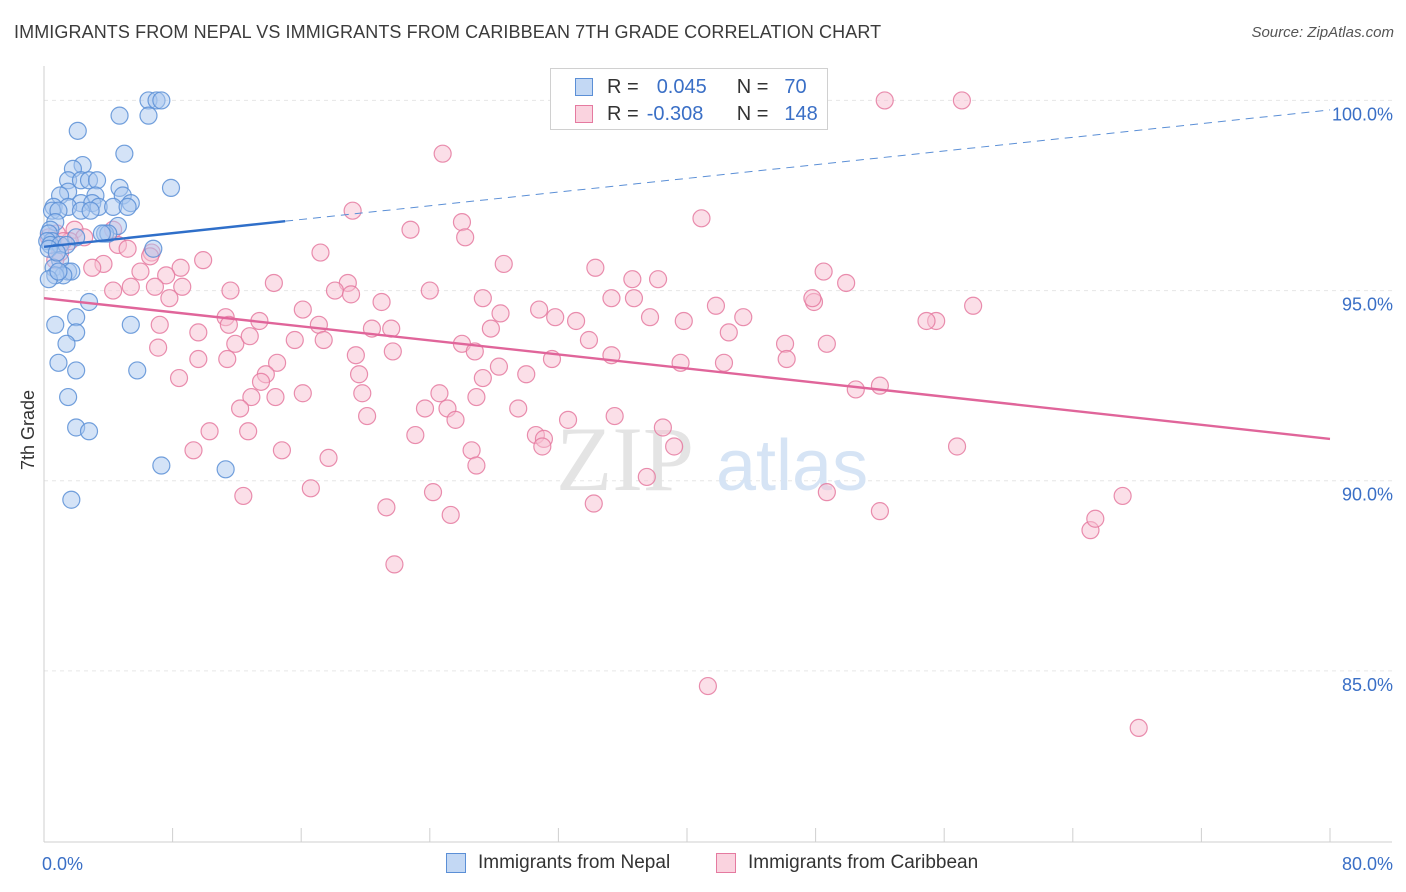 The height and width of the screenshot is (892, 1406). What do you see at coordinates (752, 113) in the screenshot?
I see `legend-n-label: N =` at bounding box center [752, 113].